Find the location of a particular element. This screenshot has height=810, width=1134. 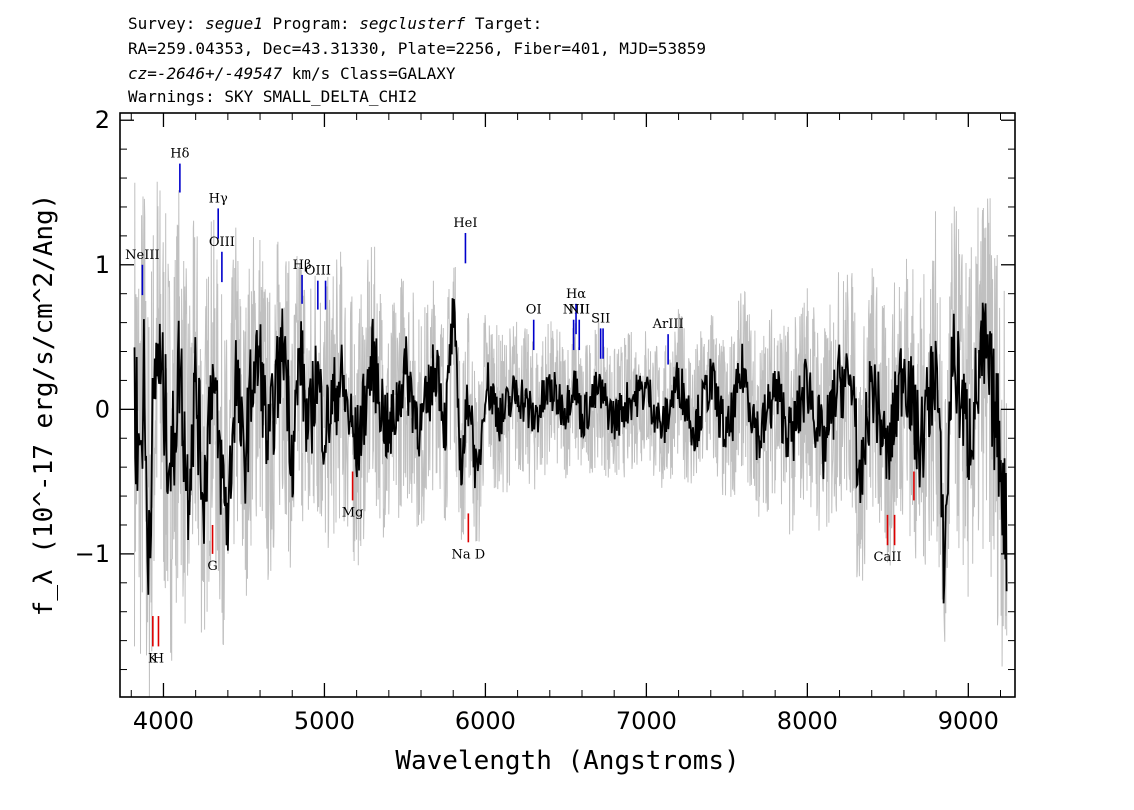

emission-line-label: Hβ is located at coordinates (302, 265).